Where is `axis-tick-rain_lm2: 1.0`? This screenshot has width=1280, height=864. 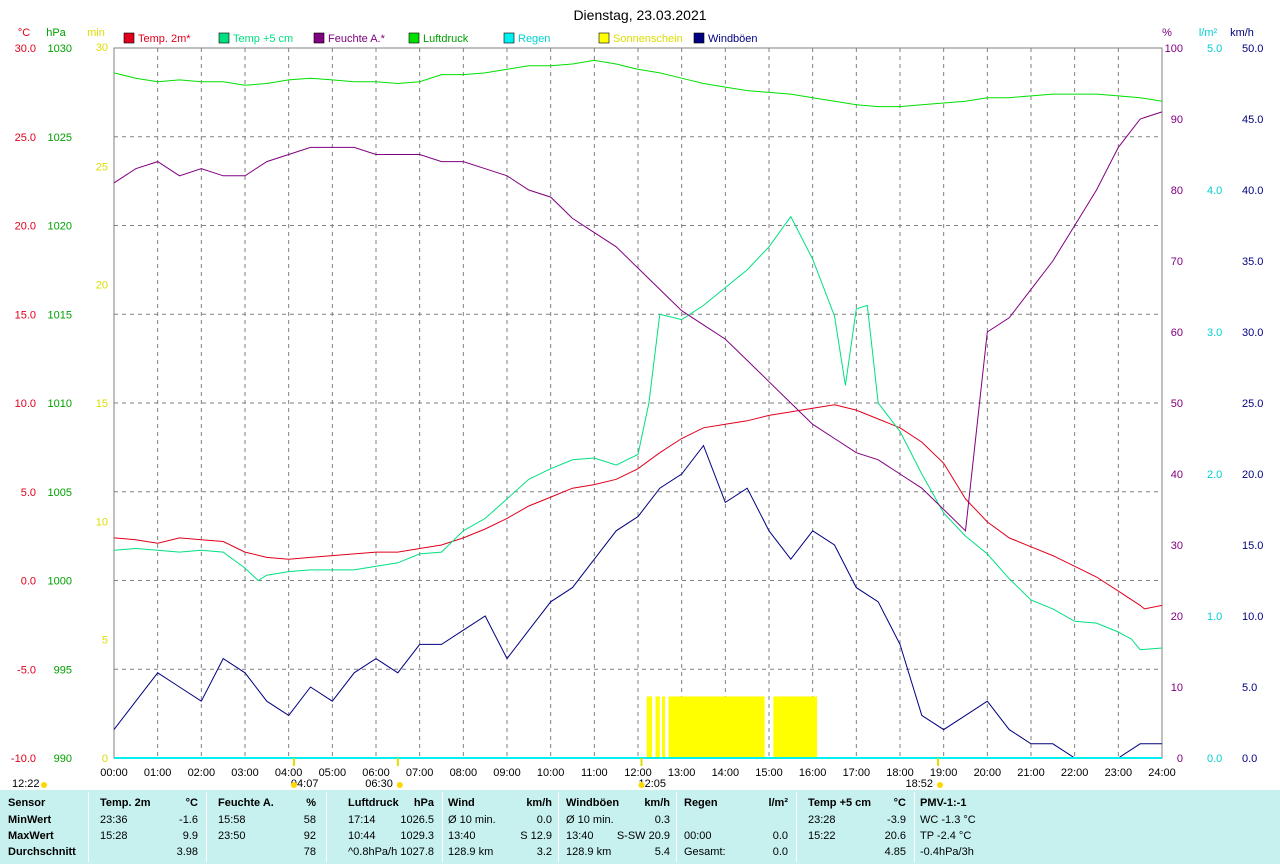 axis-tick-rain_lm2: 1.0 is located at coordinates (1214, 617).